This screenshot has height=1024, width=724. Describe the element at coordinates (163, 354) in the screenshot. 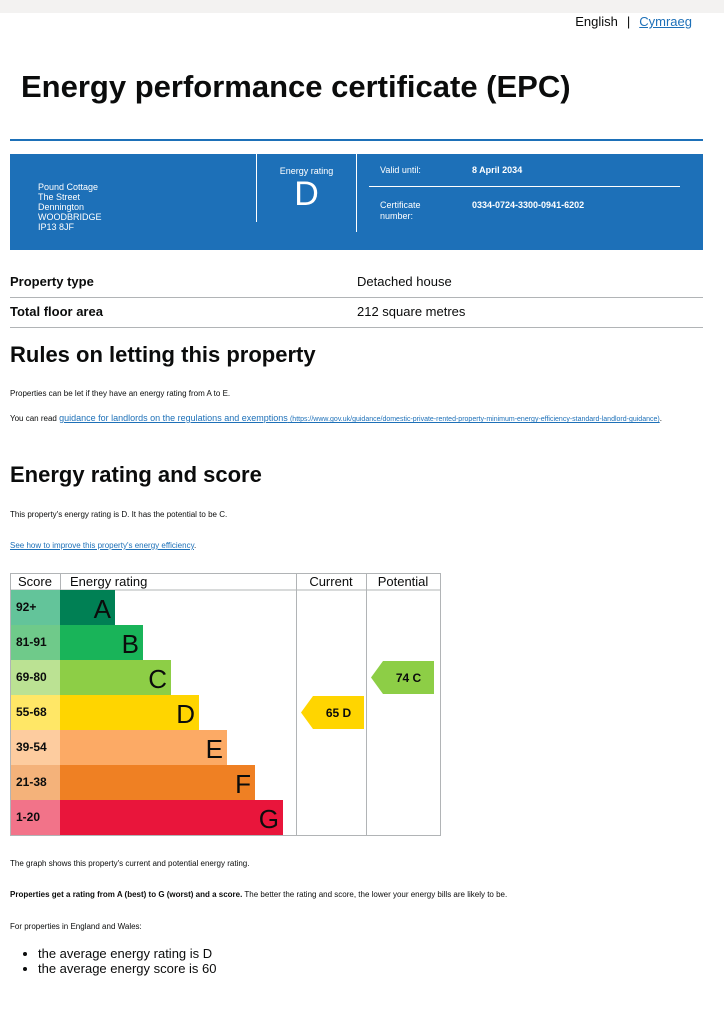

I see `letting-heading: Rules on letting this property` at that location.